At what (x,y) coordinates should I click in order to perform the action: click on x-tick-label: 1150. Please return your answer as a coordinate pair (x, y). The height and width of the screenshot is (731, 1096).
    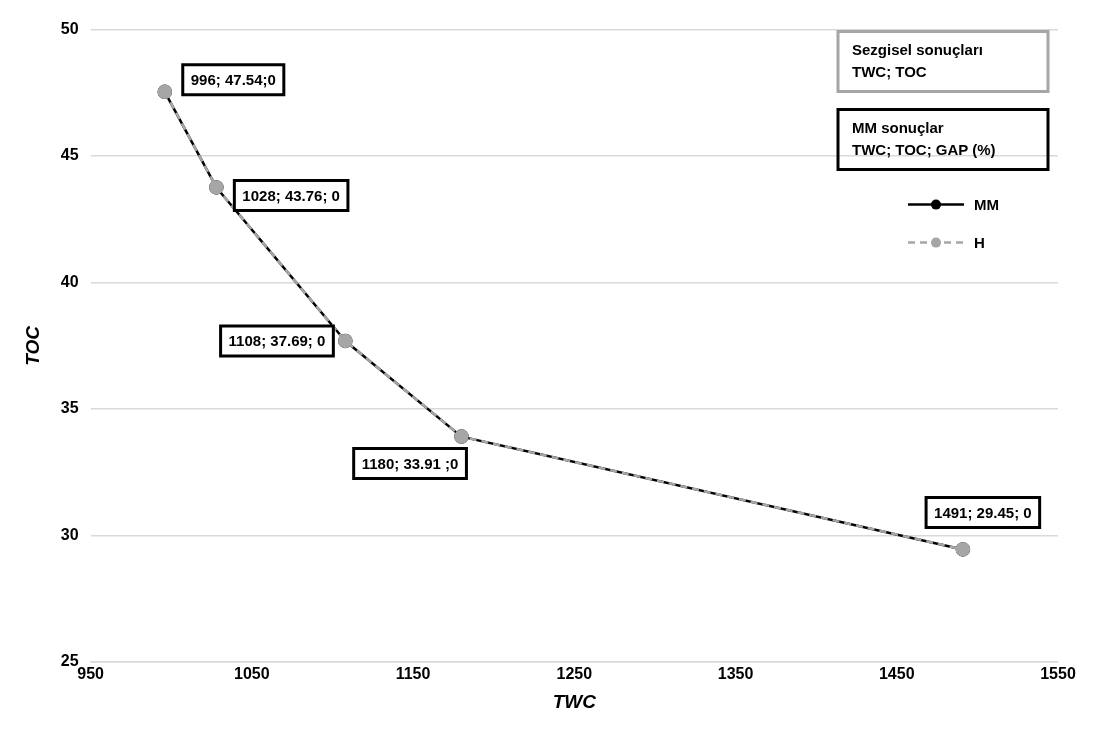
    Looking at the image, I should click on (413, 674).